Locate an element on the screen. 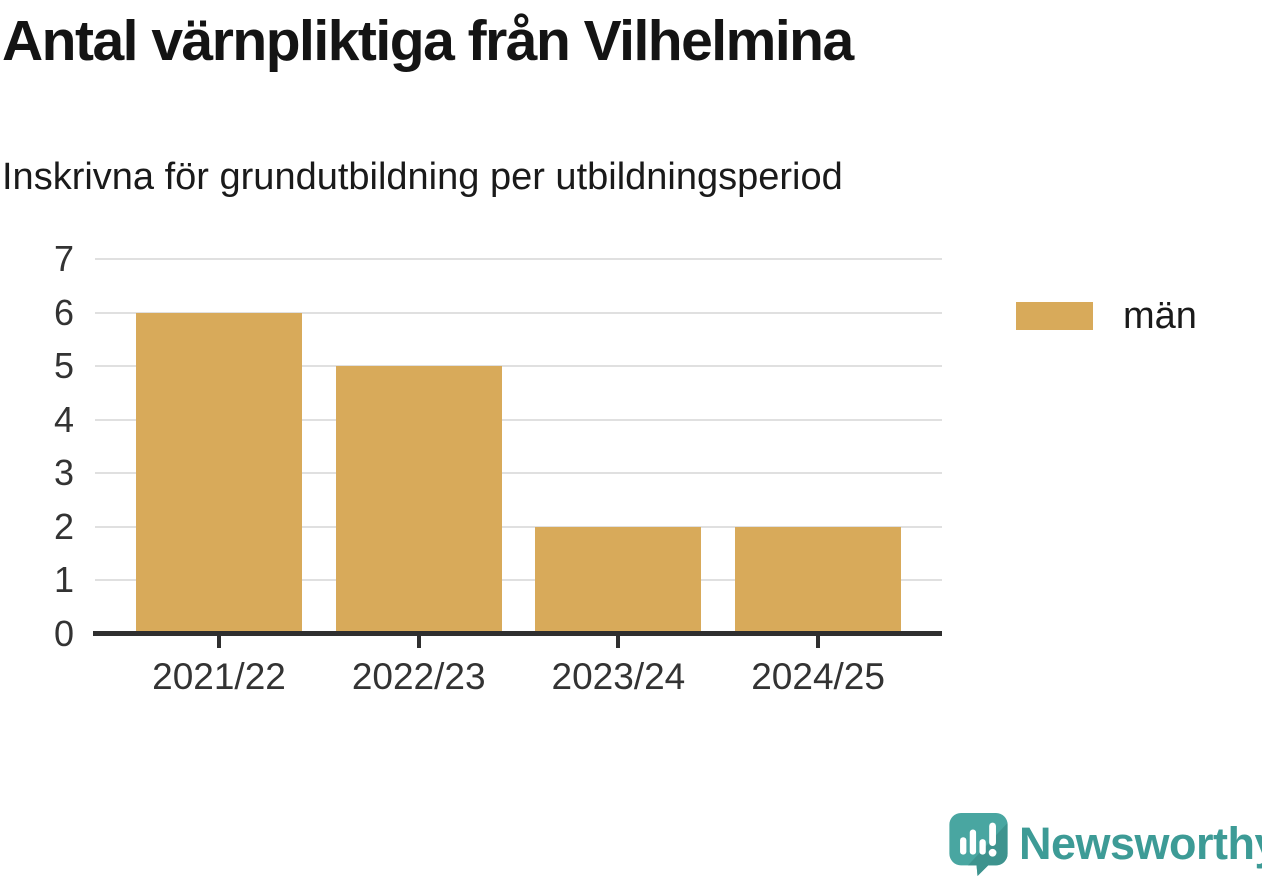  branding: Newsworthy is located at coordinates (1104, 844).